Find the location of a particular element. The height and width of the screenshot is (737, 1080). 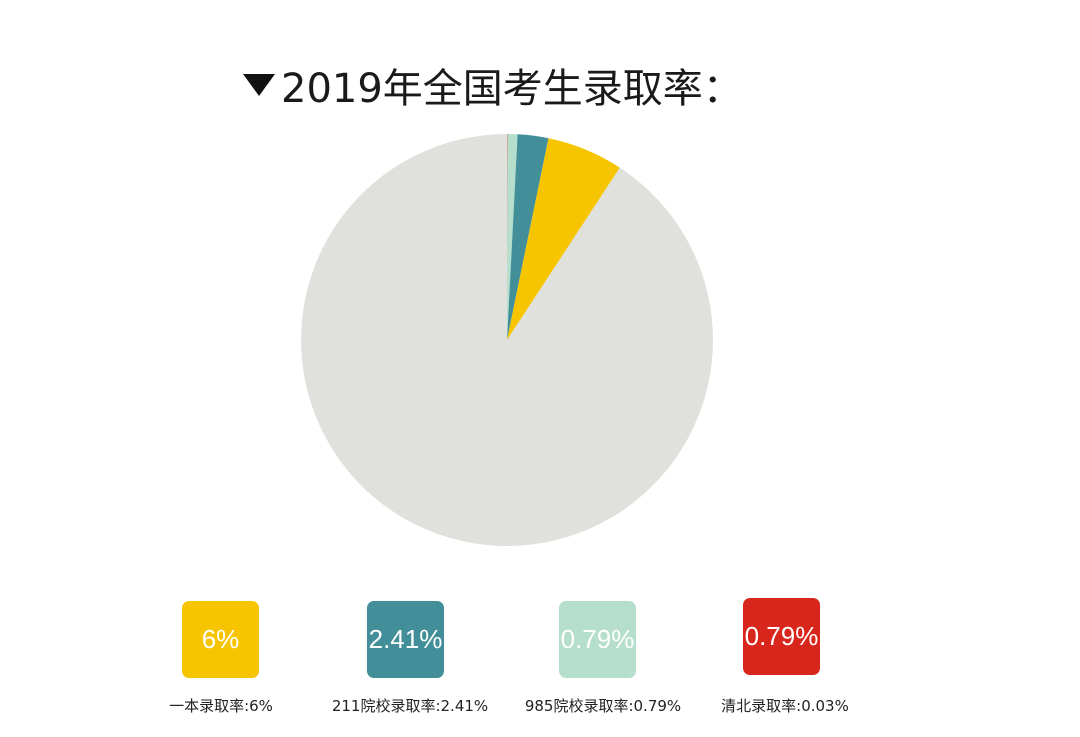

chart-title: 2019年全国考生录取率： is located at coordinates (493, 85).